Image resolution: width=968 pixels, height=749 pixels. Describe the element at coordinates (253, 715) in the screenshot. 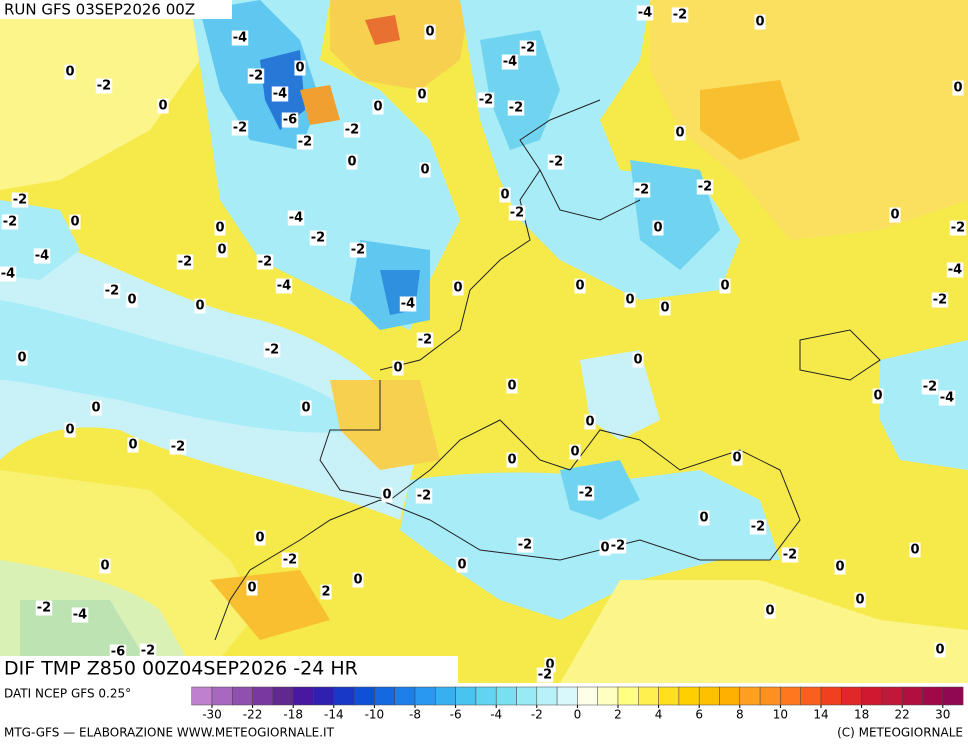

I see `tick-label: -22` at that location.